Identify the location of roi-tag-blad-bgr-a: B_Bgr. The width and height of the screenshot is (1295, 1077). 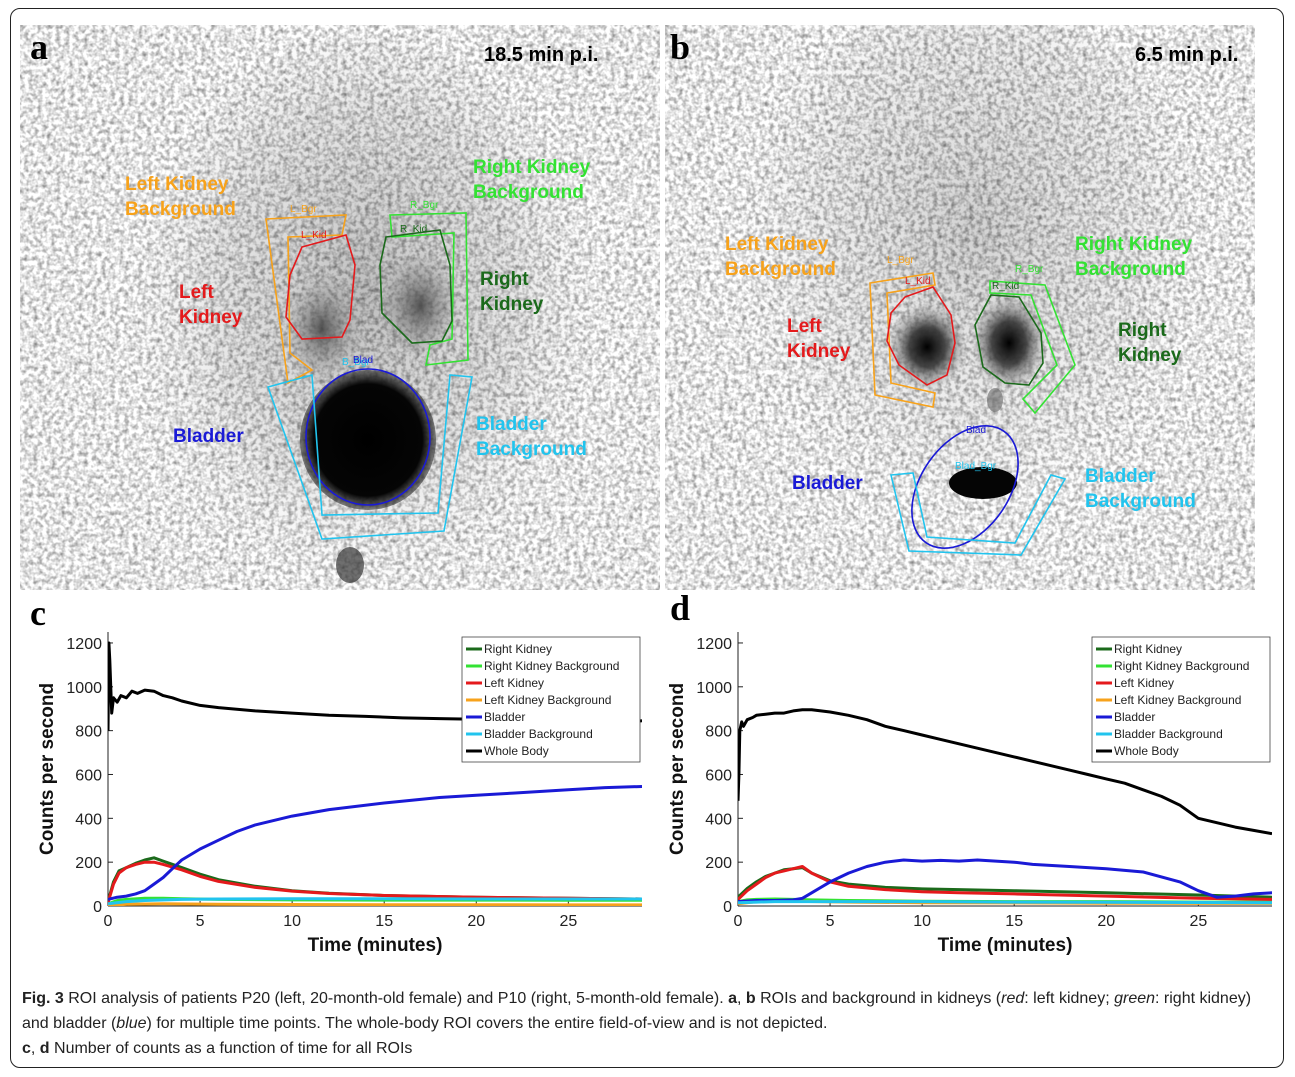
(356, 362).